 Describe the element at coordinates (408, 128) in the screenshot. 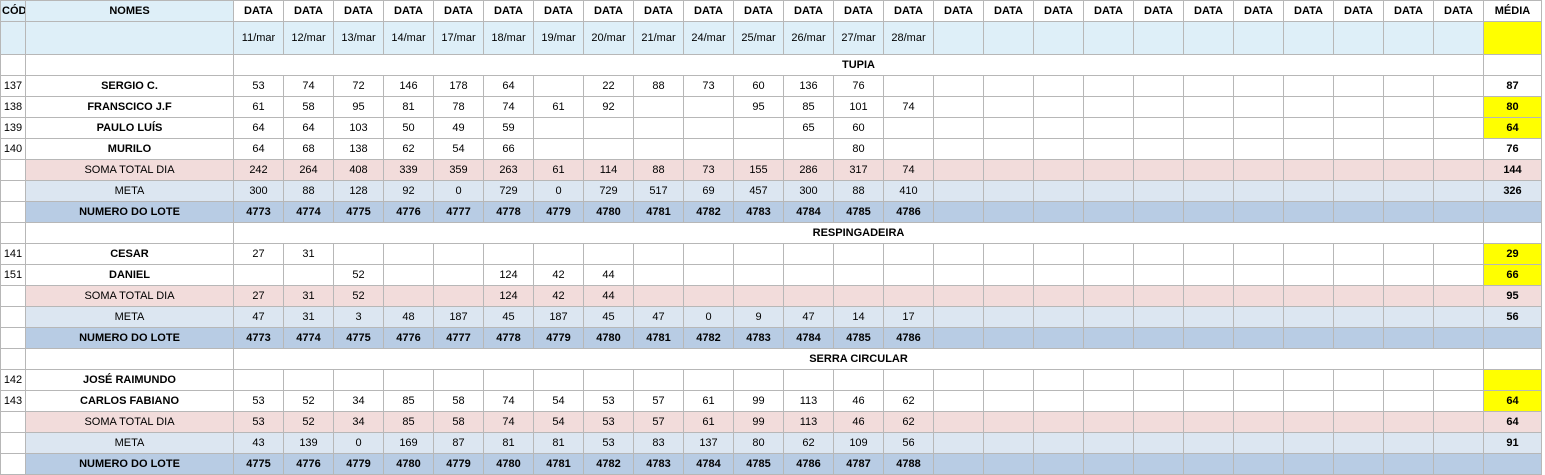

I see `value-cell: 50` at that location.